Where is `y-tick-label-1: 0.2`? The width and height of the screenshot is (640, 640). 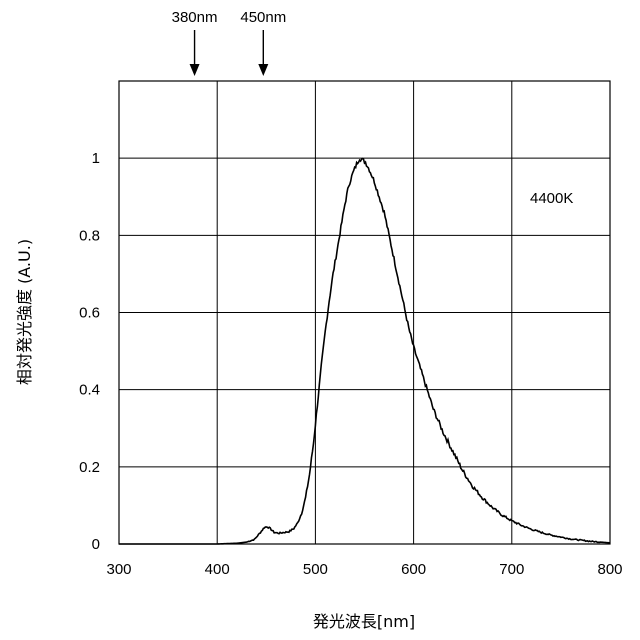
y-tick-label-1: 0.2 is located at coordinates (89, 467).